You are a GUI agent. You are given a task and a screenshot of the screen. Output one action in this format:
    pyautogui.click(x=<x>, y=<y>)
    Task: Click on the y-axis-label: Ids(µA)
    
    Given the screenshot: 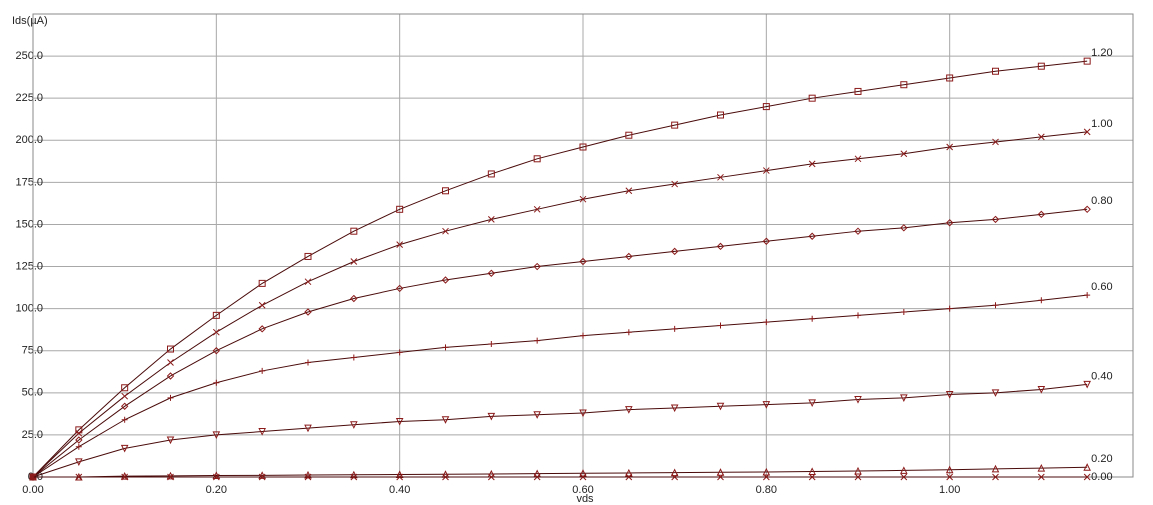 What is the action you would take?
    pyautogui.click(x=30, y=21)
    